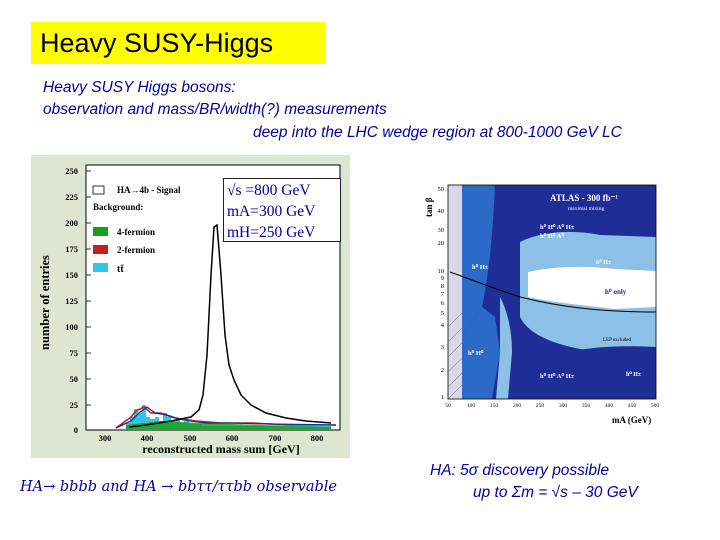  What do you see at coordinates (211, 438) in the screenshot?
I see `x-tick-labels: 300 400 500 600 700 800` at bounding box center [211, 438].